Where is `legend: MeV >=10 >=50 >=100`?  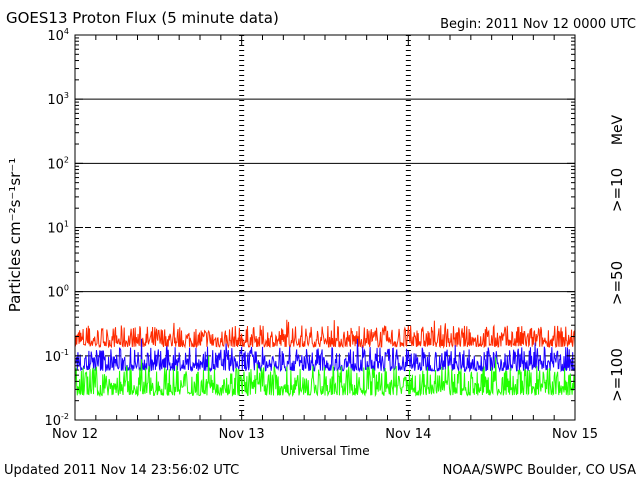 legend: MeV >=10 >=50 >=100 is located at coordinates (617, 257).